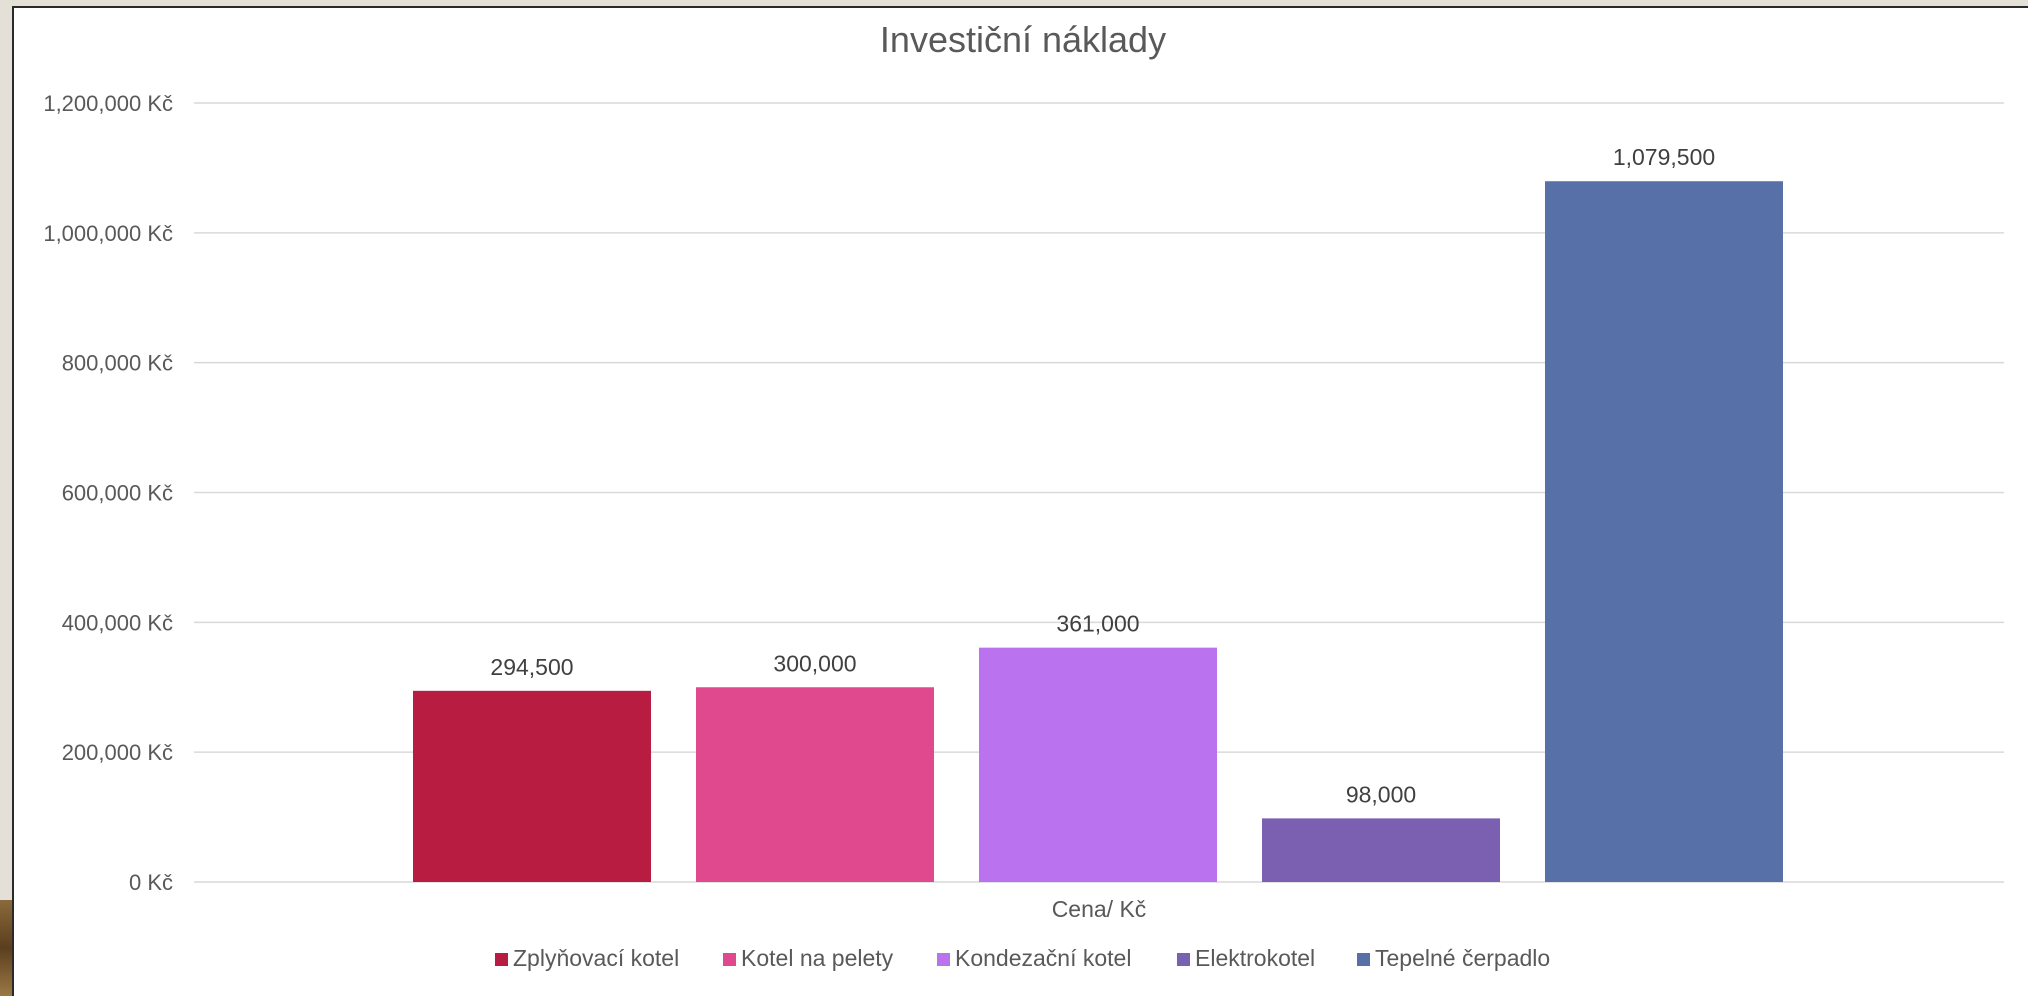  Describe the element at coordinates (108, 103) in the screenshot. I see `y-tick-label: 1,200,000 Kč` at that location.